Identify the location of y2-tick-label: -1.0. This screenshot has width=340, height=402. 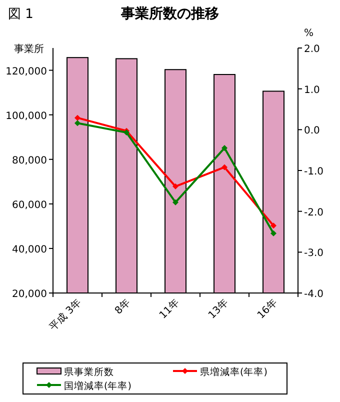
(314, 172).